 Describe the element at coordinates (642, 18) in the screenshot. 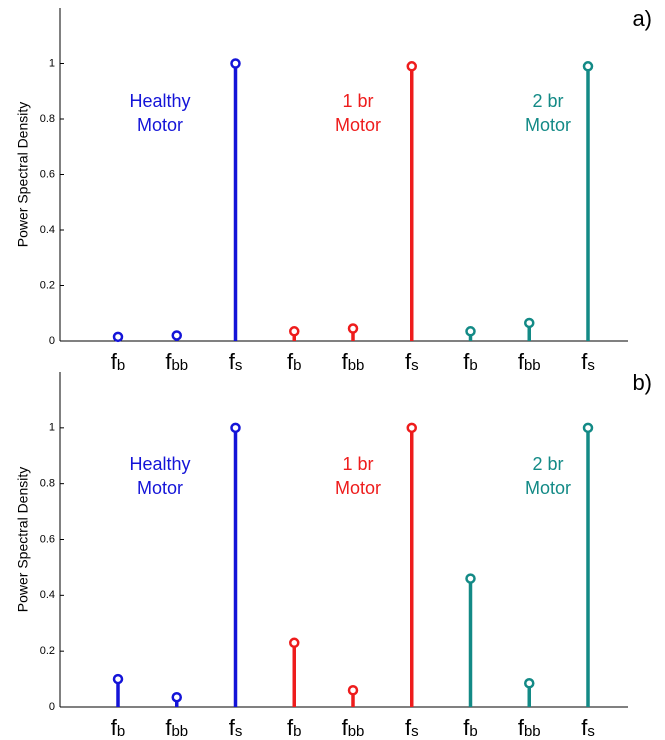

I see `panel-label: a)` at that location.